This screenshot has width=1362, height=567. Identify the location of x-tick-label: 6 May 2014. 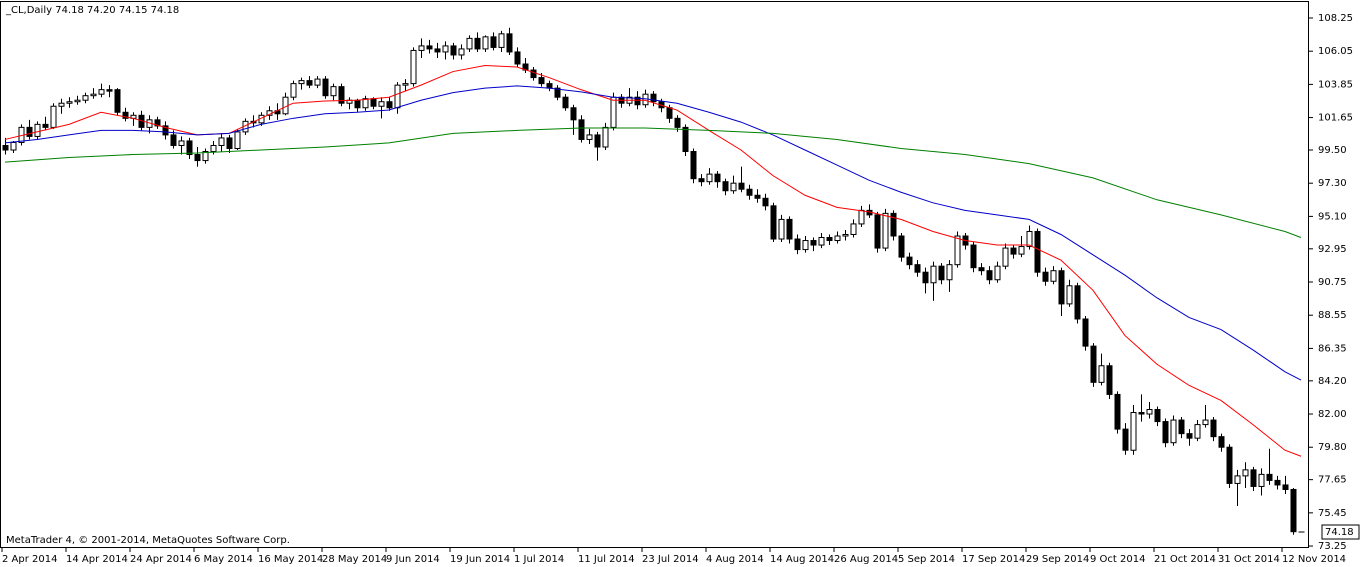
(223, 559).